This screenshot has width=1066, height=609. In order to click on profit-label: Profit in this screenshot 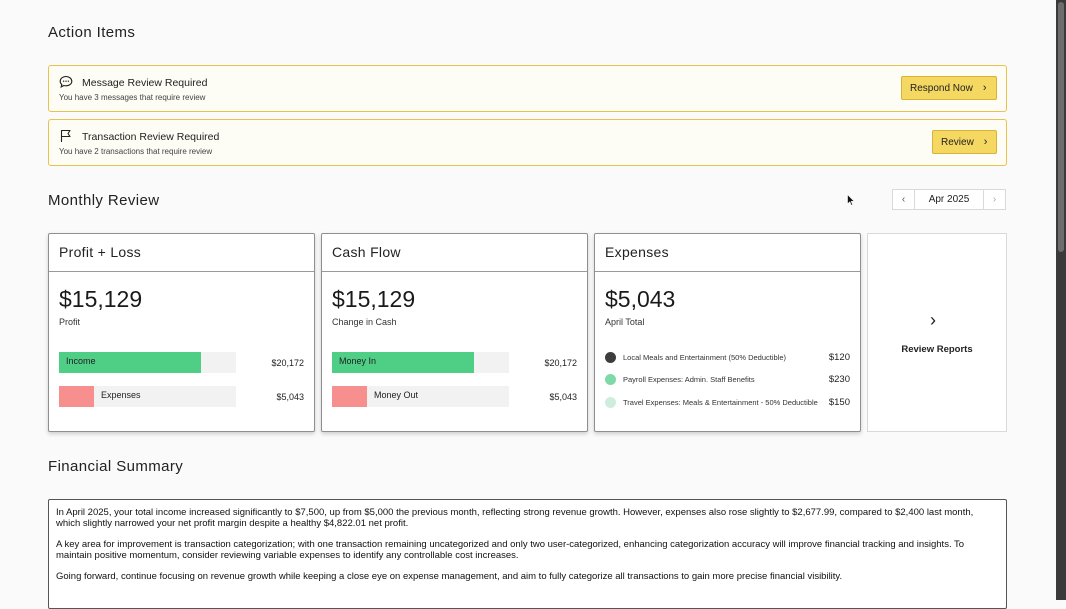, I will do `click(70, 322)`.